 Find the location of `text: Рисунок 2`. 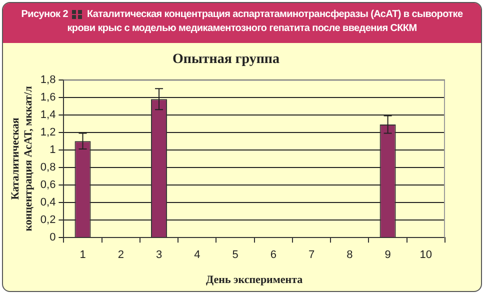

text: Рисунок 2 is located at coordinates (44, 14).